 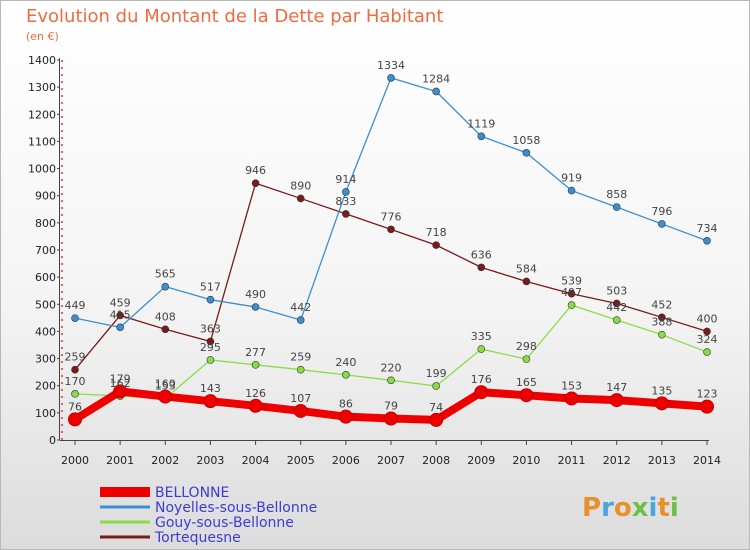 What do you see at coordinates (192, 493) in the screenshot?
I see `legend-label: BELLONNE` at bounding box center [192, 493].